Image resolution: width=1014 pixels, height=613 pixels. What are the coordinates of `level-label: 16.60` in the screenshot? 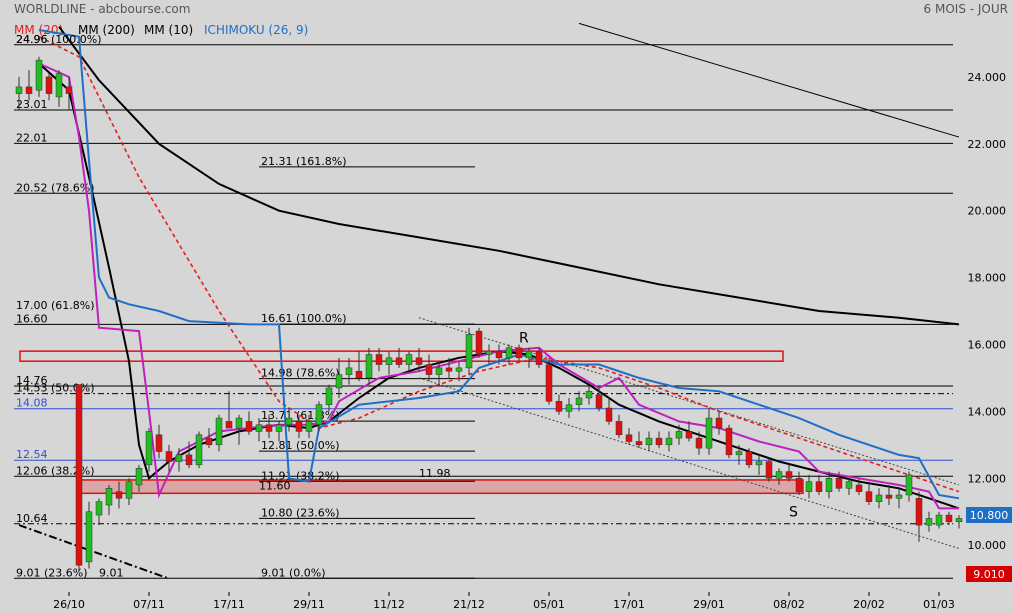 It's located at (32, 318).